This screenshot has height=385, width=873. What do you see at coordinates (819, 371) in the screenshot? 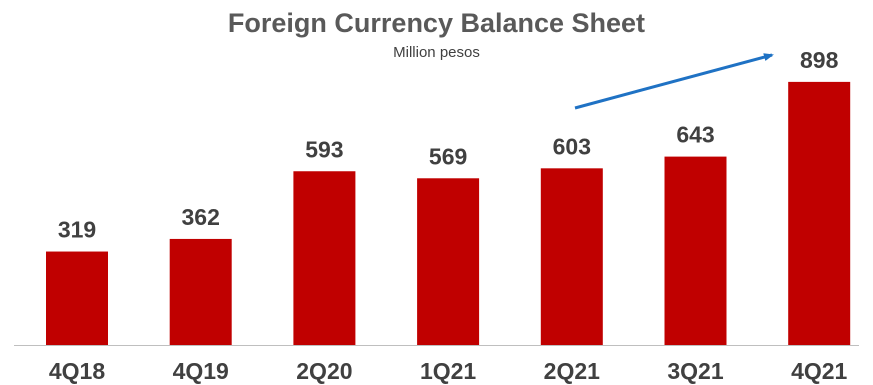
I see `x-tick-label-4Q21: 4Q21` at bounding box center [819, 371].